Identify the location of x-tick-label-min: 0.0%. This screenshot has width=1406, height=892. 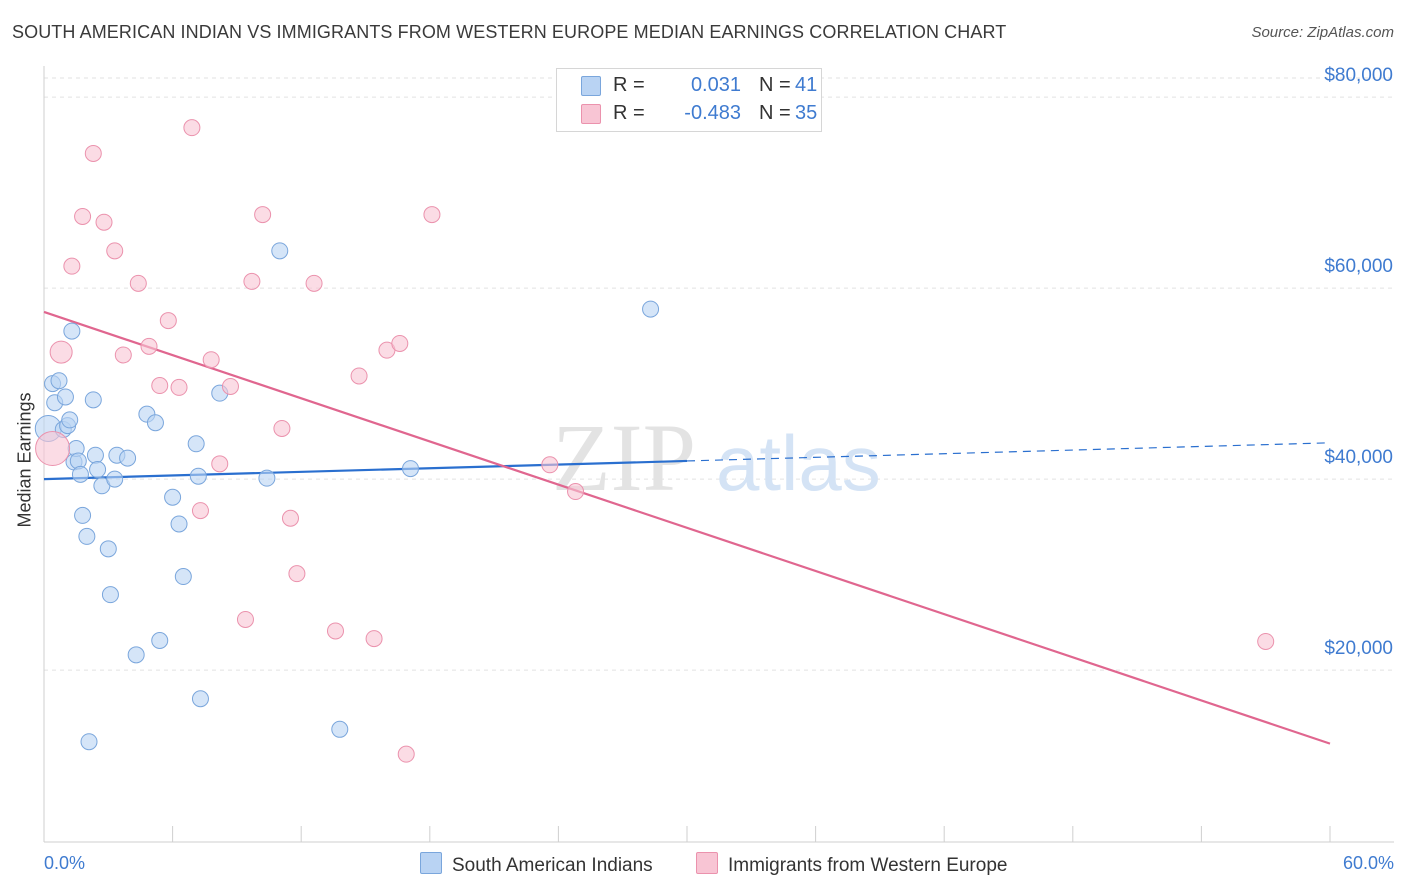
(65, 863).